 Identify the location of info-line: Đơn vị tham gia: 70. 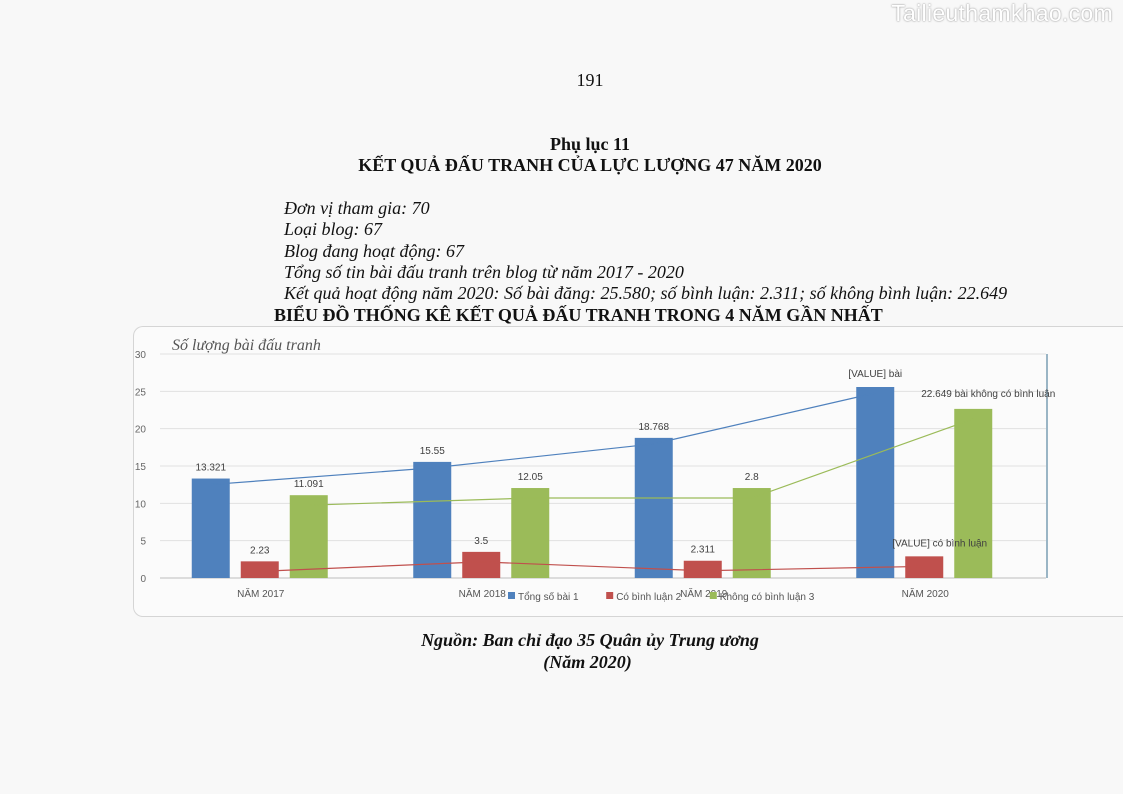
(357, 208).